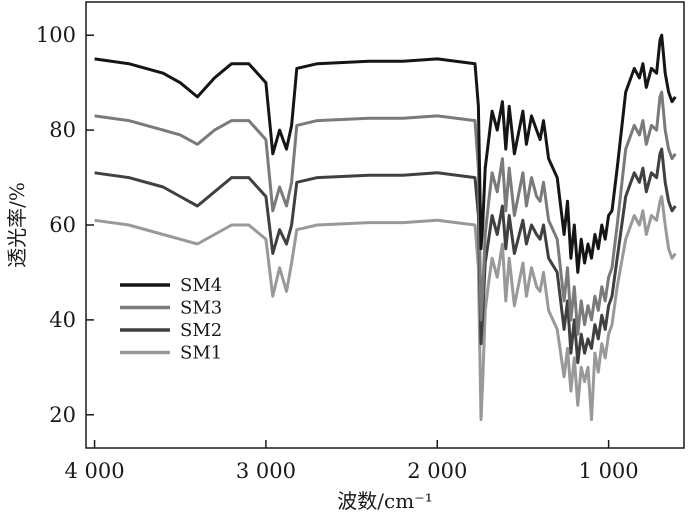 This screenshot has height=524, width=700. What do you see at coordinates (62, 130) in the screenshot?
I see `y-tick-label: 80` at bounding box center [62, 130].